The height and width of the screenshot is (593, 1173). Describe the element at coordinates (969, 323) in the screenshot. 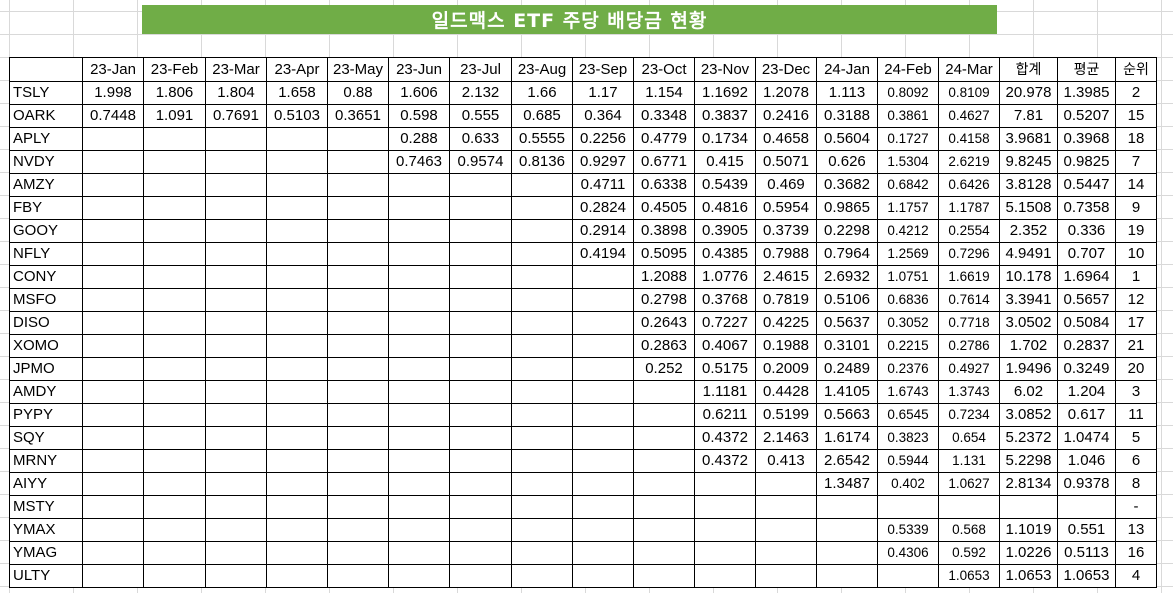

I see `value-cell: 0.7718` at that location.